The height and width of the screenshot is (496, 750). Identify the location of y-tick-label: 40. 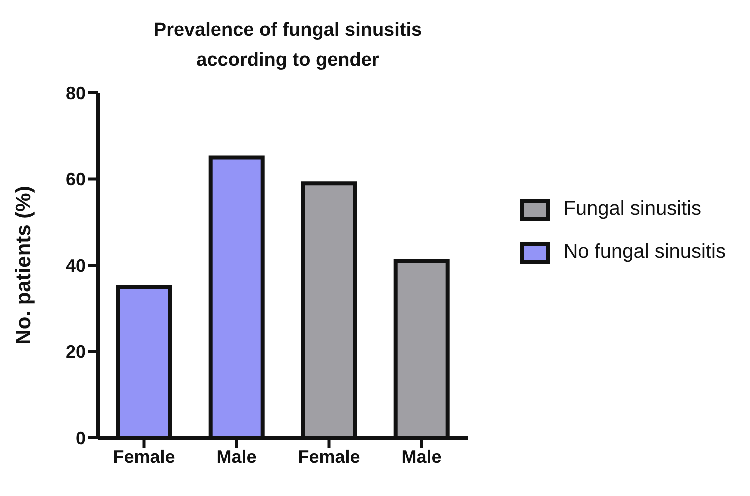
(76, 266).